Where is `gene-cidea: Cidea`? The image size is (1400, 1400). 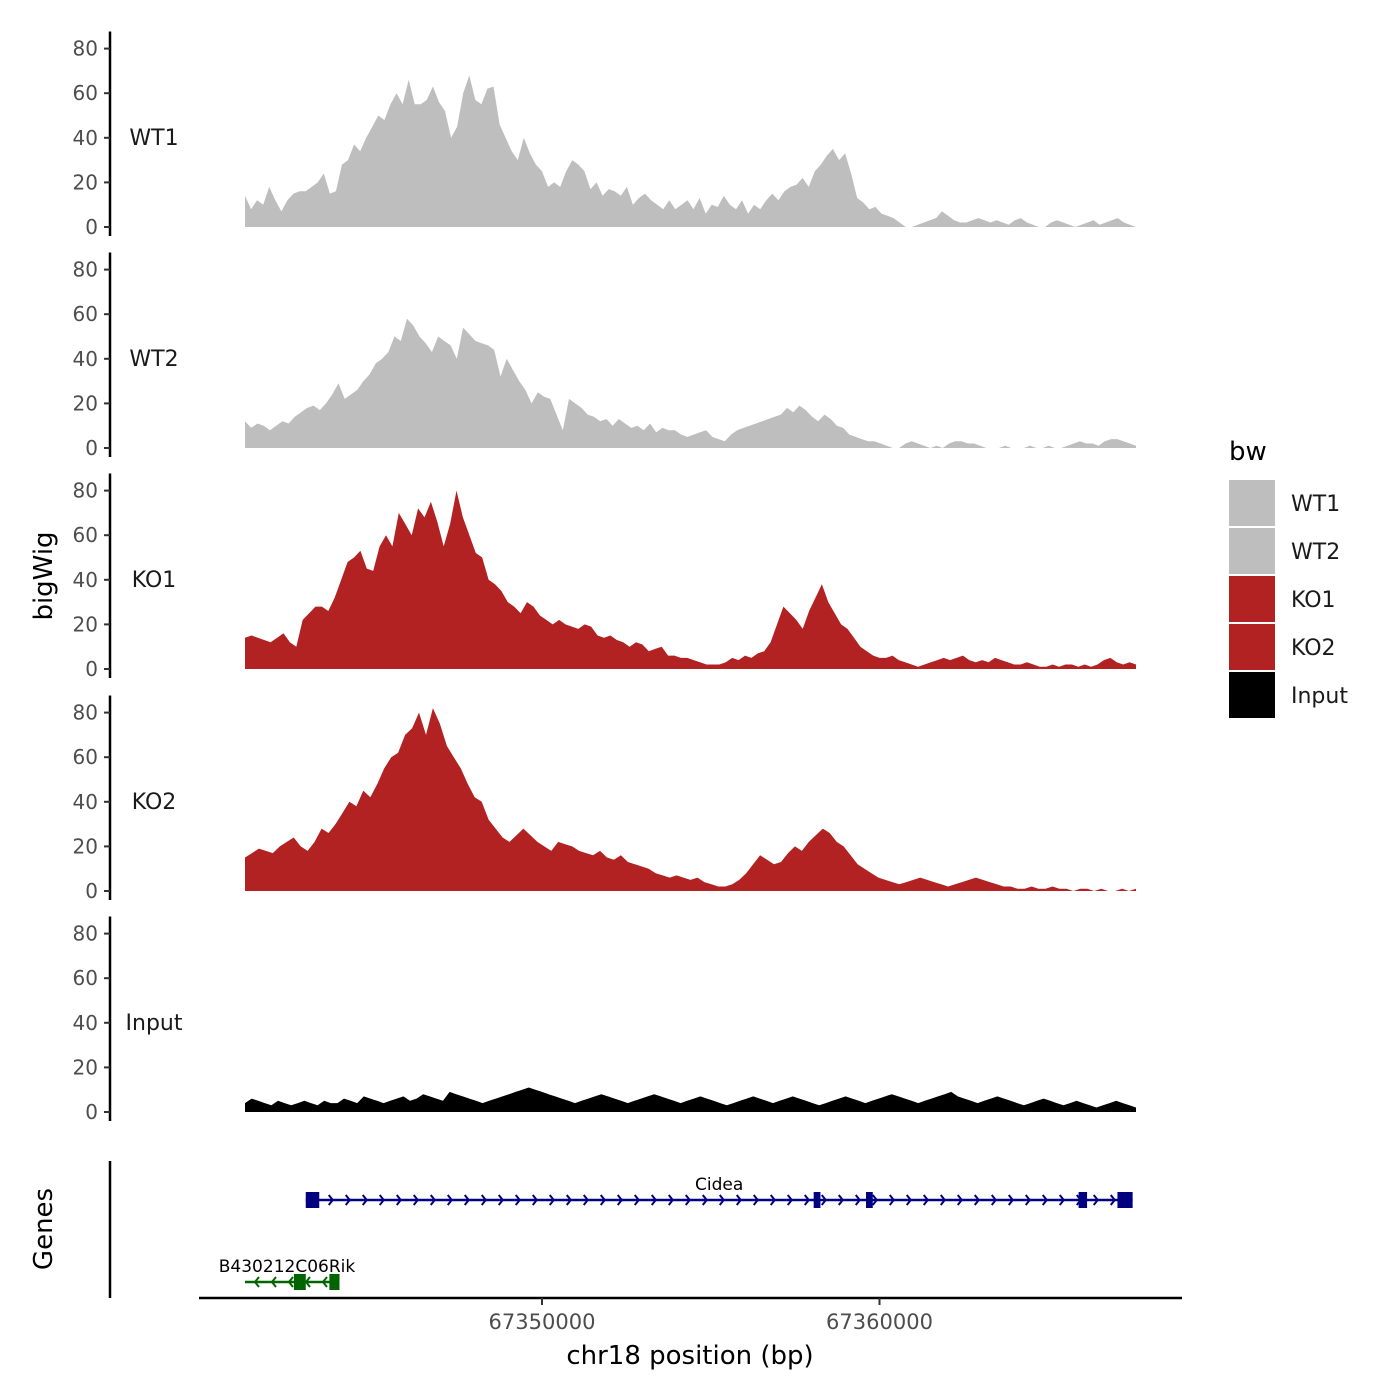
gene-cidea: Cidea is located at coordinates (719, 1191).